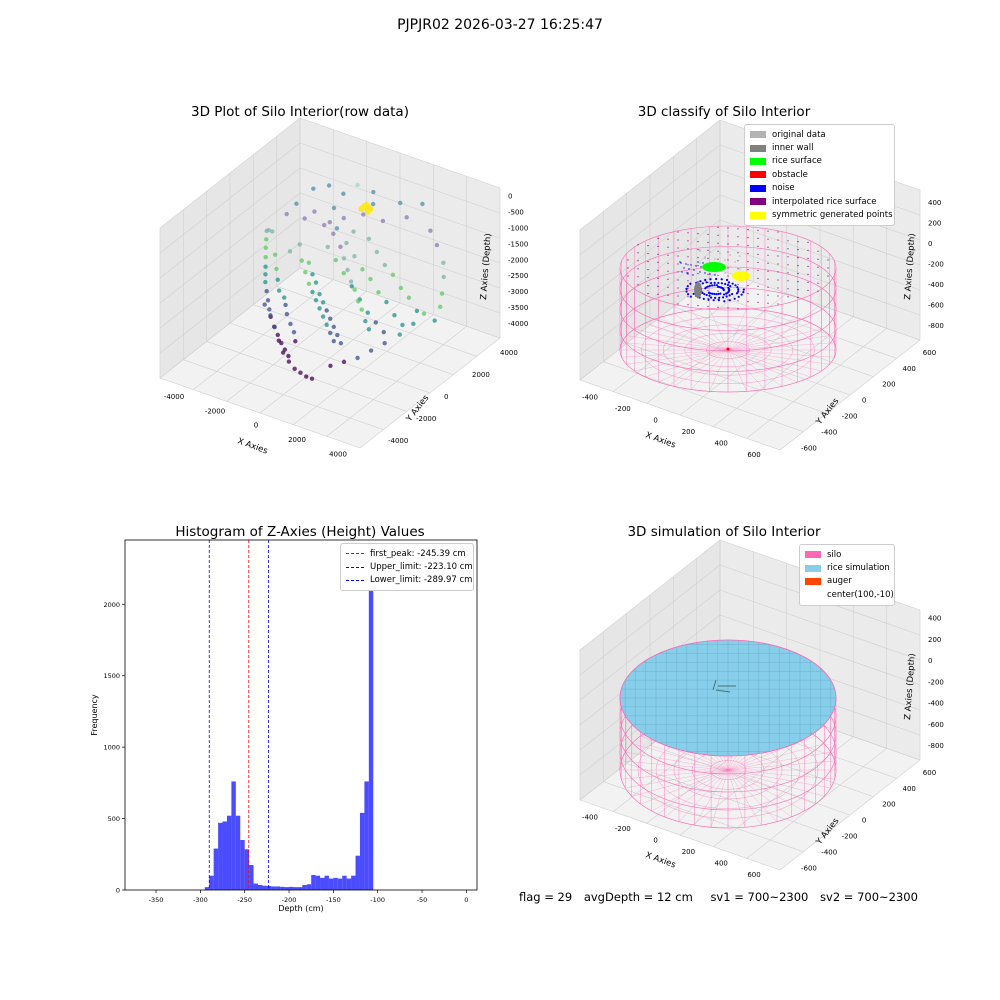 The image size is (1000, 1000). What do you see at coordinates (660, 860) in the screenshot?
I see `panel4-x-axis-label: X Axies` at bounding box center [660, 860].